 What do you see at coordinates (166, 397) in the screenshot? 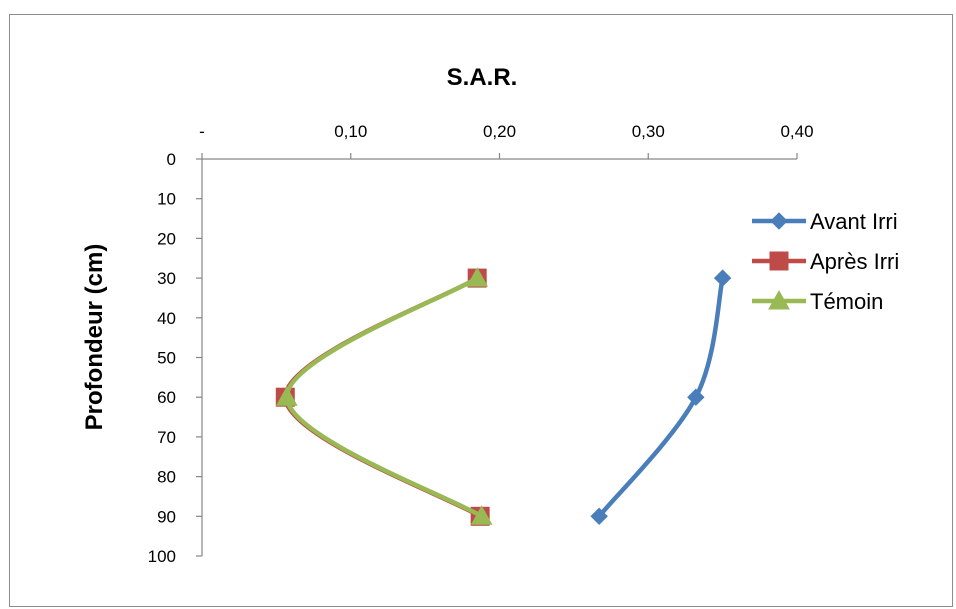
I see `y-tick-label: 60` at bounding box center [166, 397].